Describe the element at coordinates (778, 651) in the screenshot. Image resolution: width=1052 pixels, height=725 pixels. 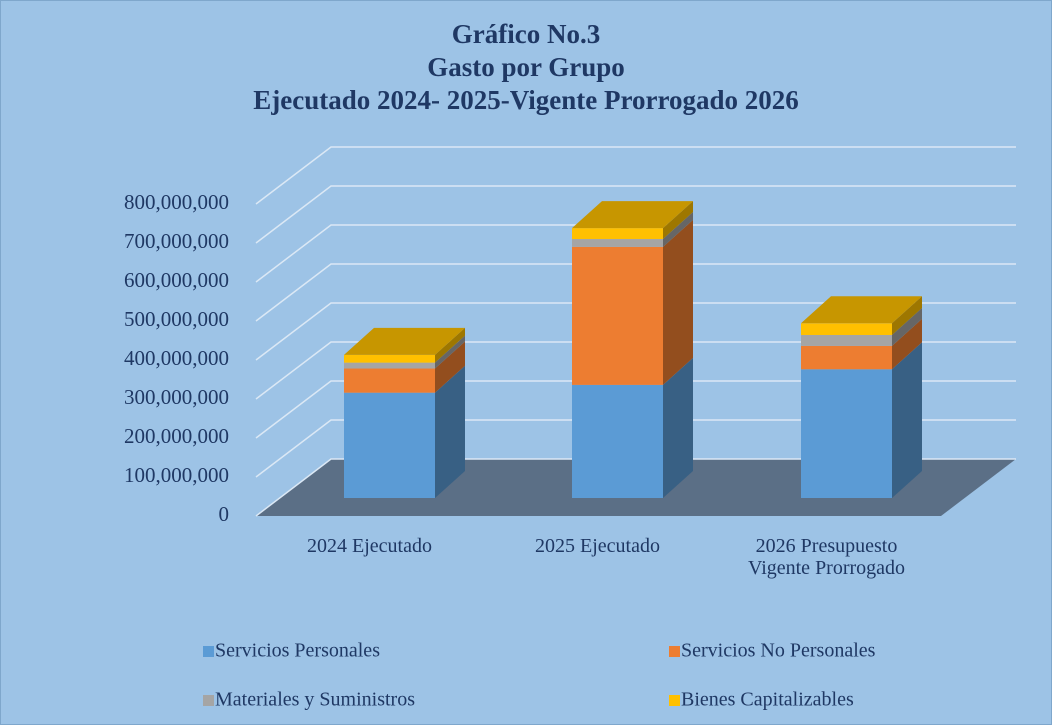
I see `legend-label: Servicios No Personales` at that location.